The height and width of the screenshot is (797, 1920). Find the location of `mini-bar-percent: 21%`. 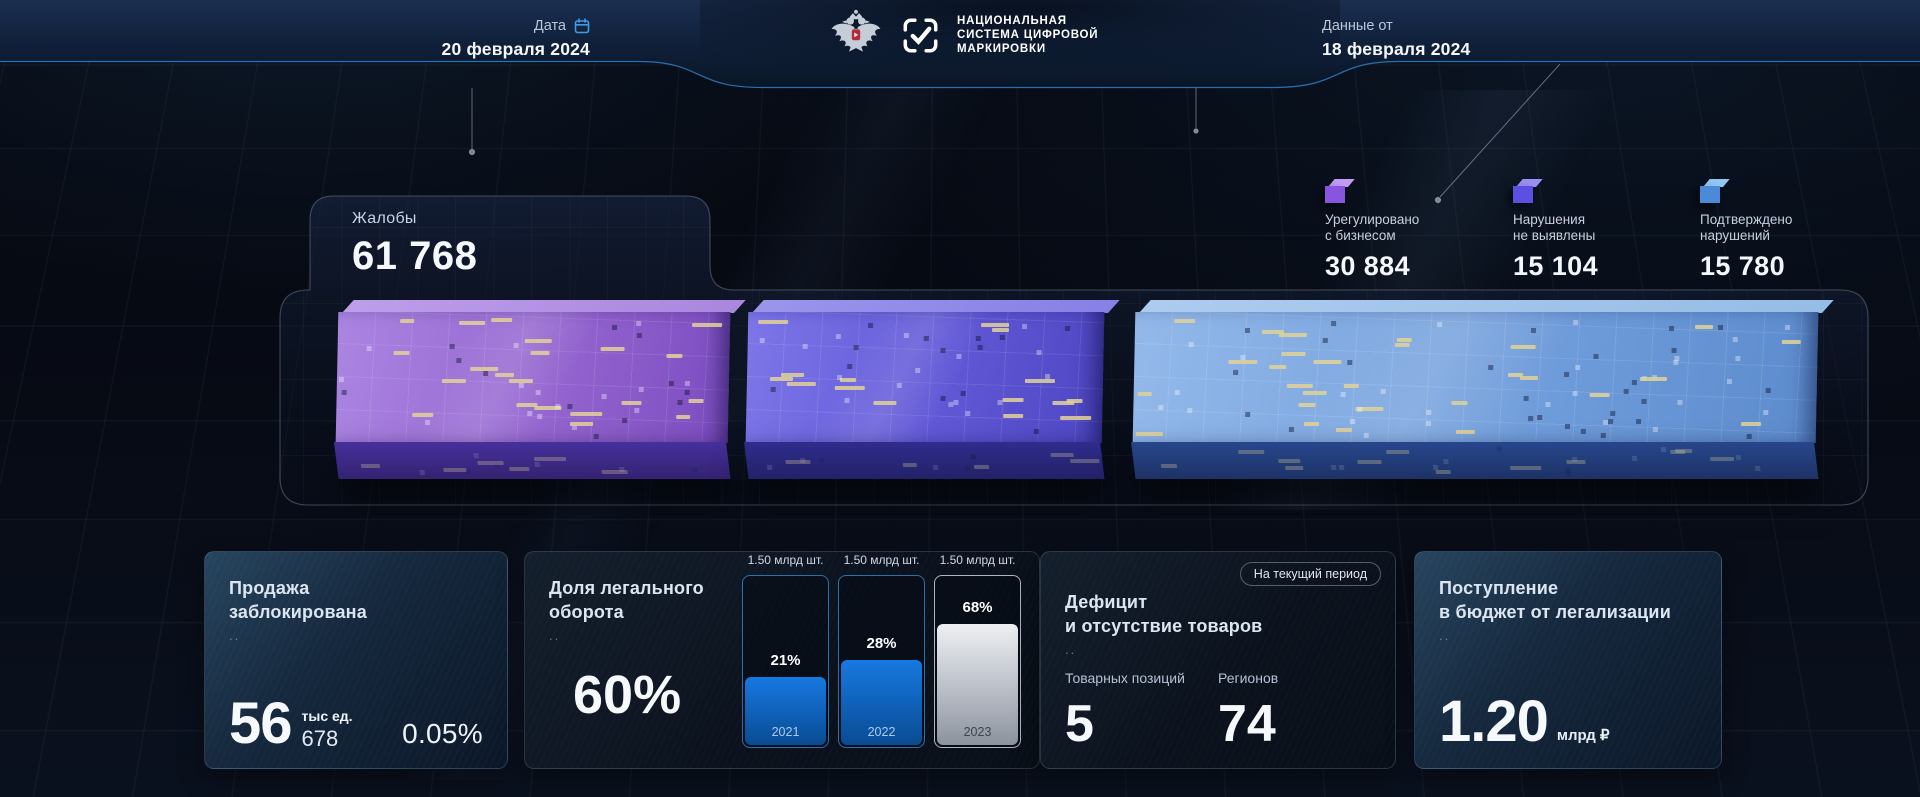

mini-bar-percent: 21% is located at coordinates (785, 660).